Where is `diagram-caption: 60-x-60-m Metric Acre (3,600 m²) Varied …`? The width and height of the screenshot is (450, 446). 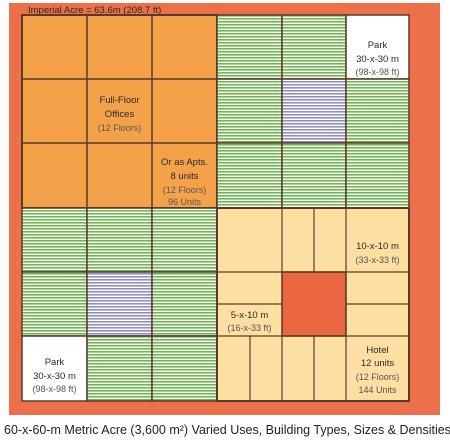
diagram-caption: 60-x-60-m Metric Acre (3,600 m²) Varied … is located at coordinates (227, 430).